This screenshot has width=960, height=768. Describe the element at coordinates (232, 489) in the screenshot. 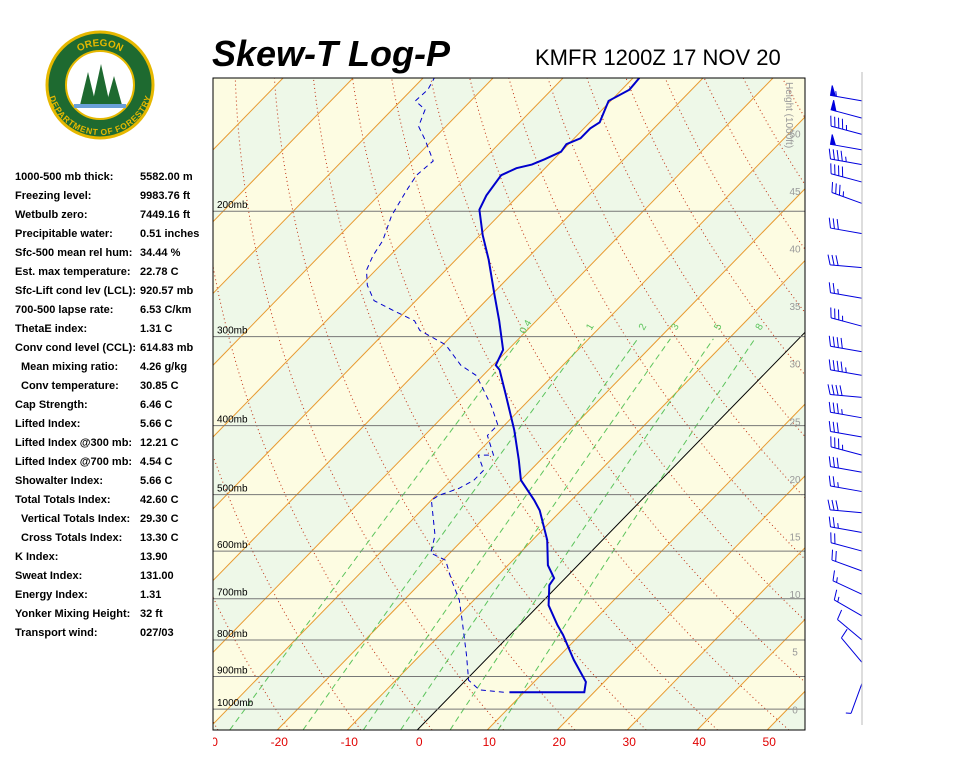

I see `y-tick-label: 500mb` at that location.